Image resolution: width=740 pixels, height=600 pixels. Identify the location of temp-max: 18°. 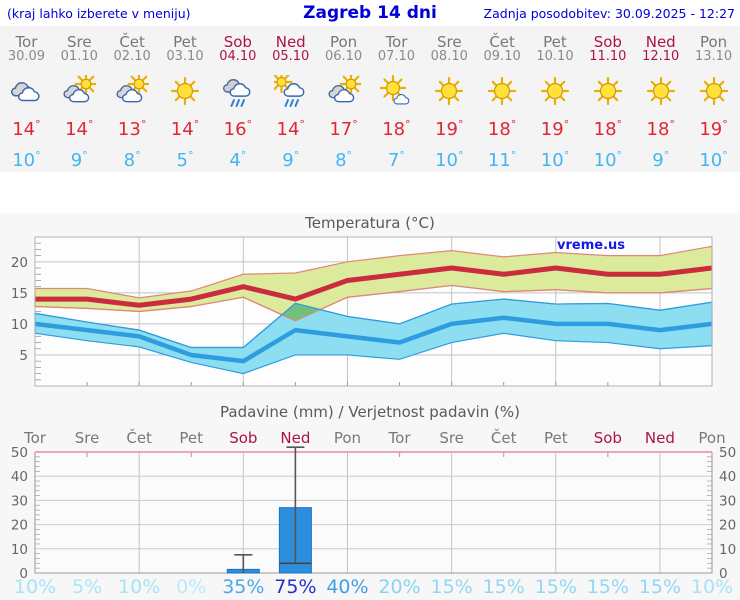
(502, 129).